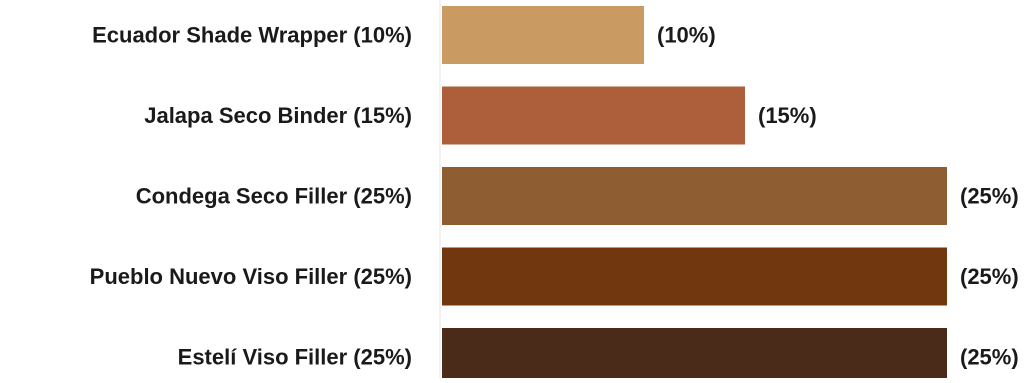  Describe the element at coordinates (989, 276) in the screenshot. I see `value-label-3: (25%)` at that location.